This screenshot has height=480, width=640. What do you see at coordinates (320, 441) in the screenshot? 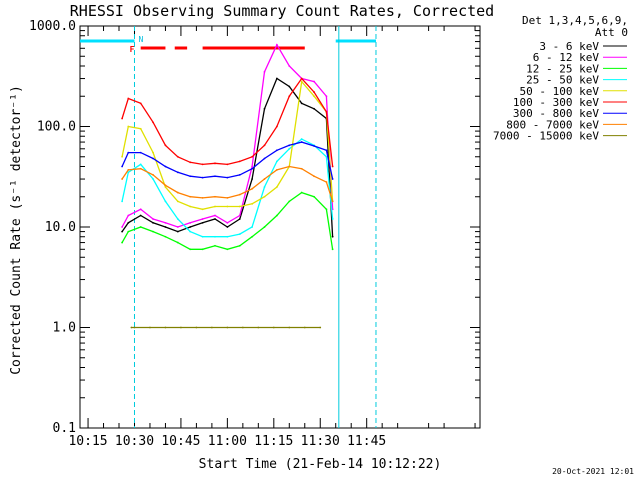
I see `x-tick-label: 11:30` at bounding box center [320, 441].